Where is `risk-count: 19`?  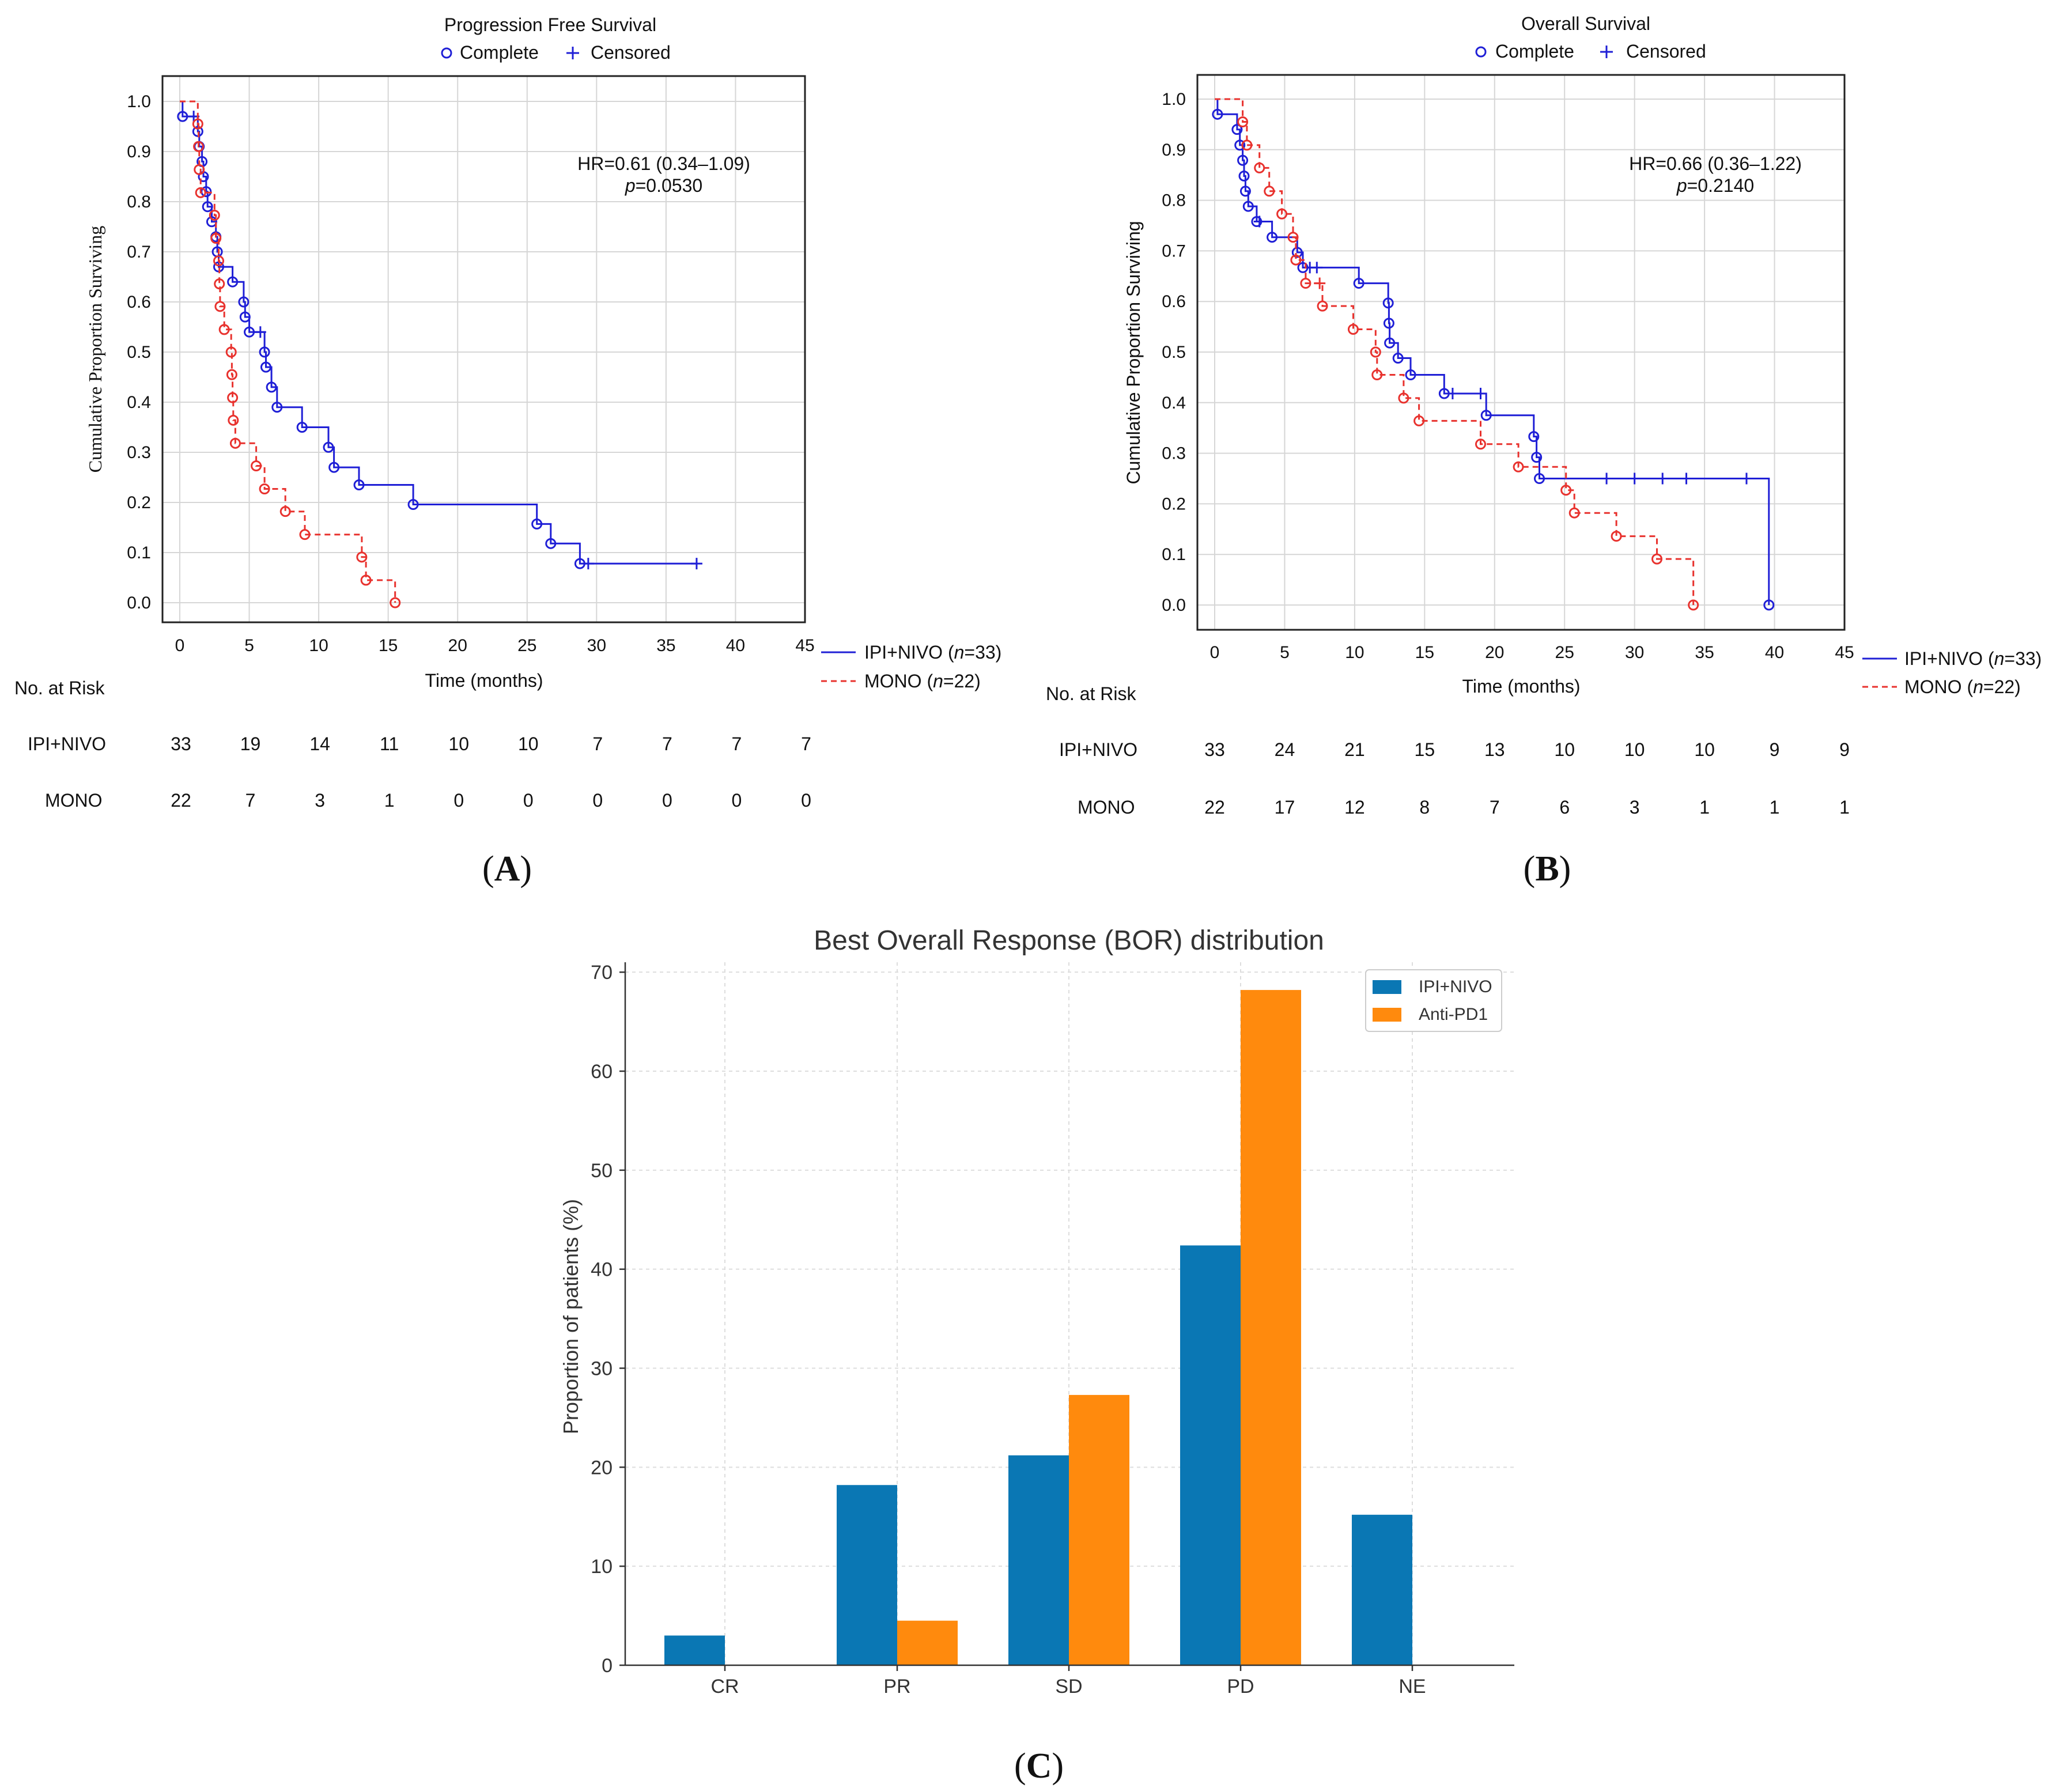
risk-count: 19 is located at coordinates (250, 744).